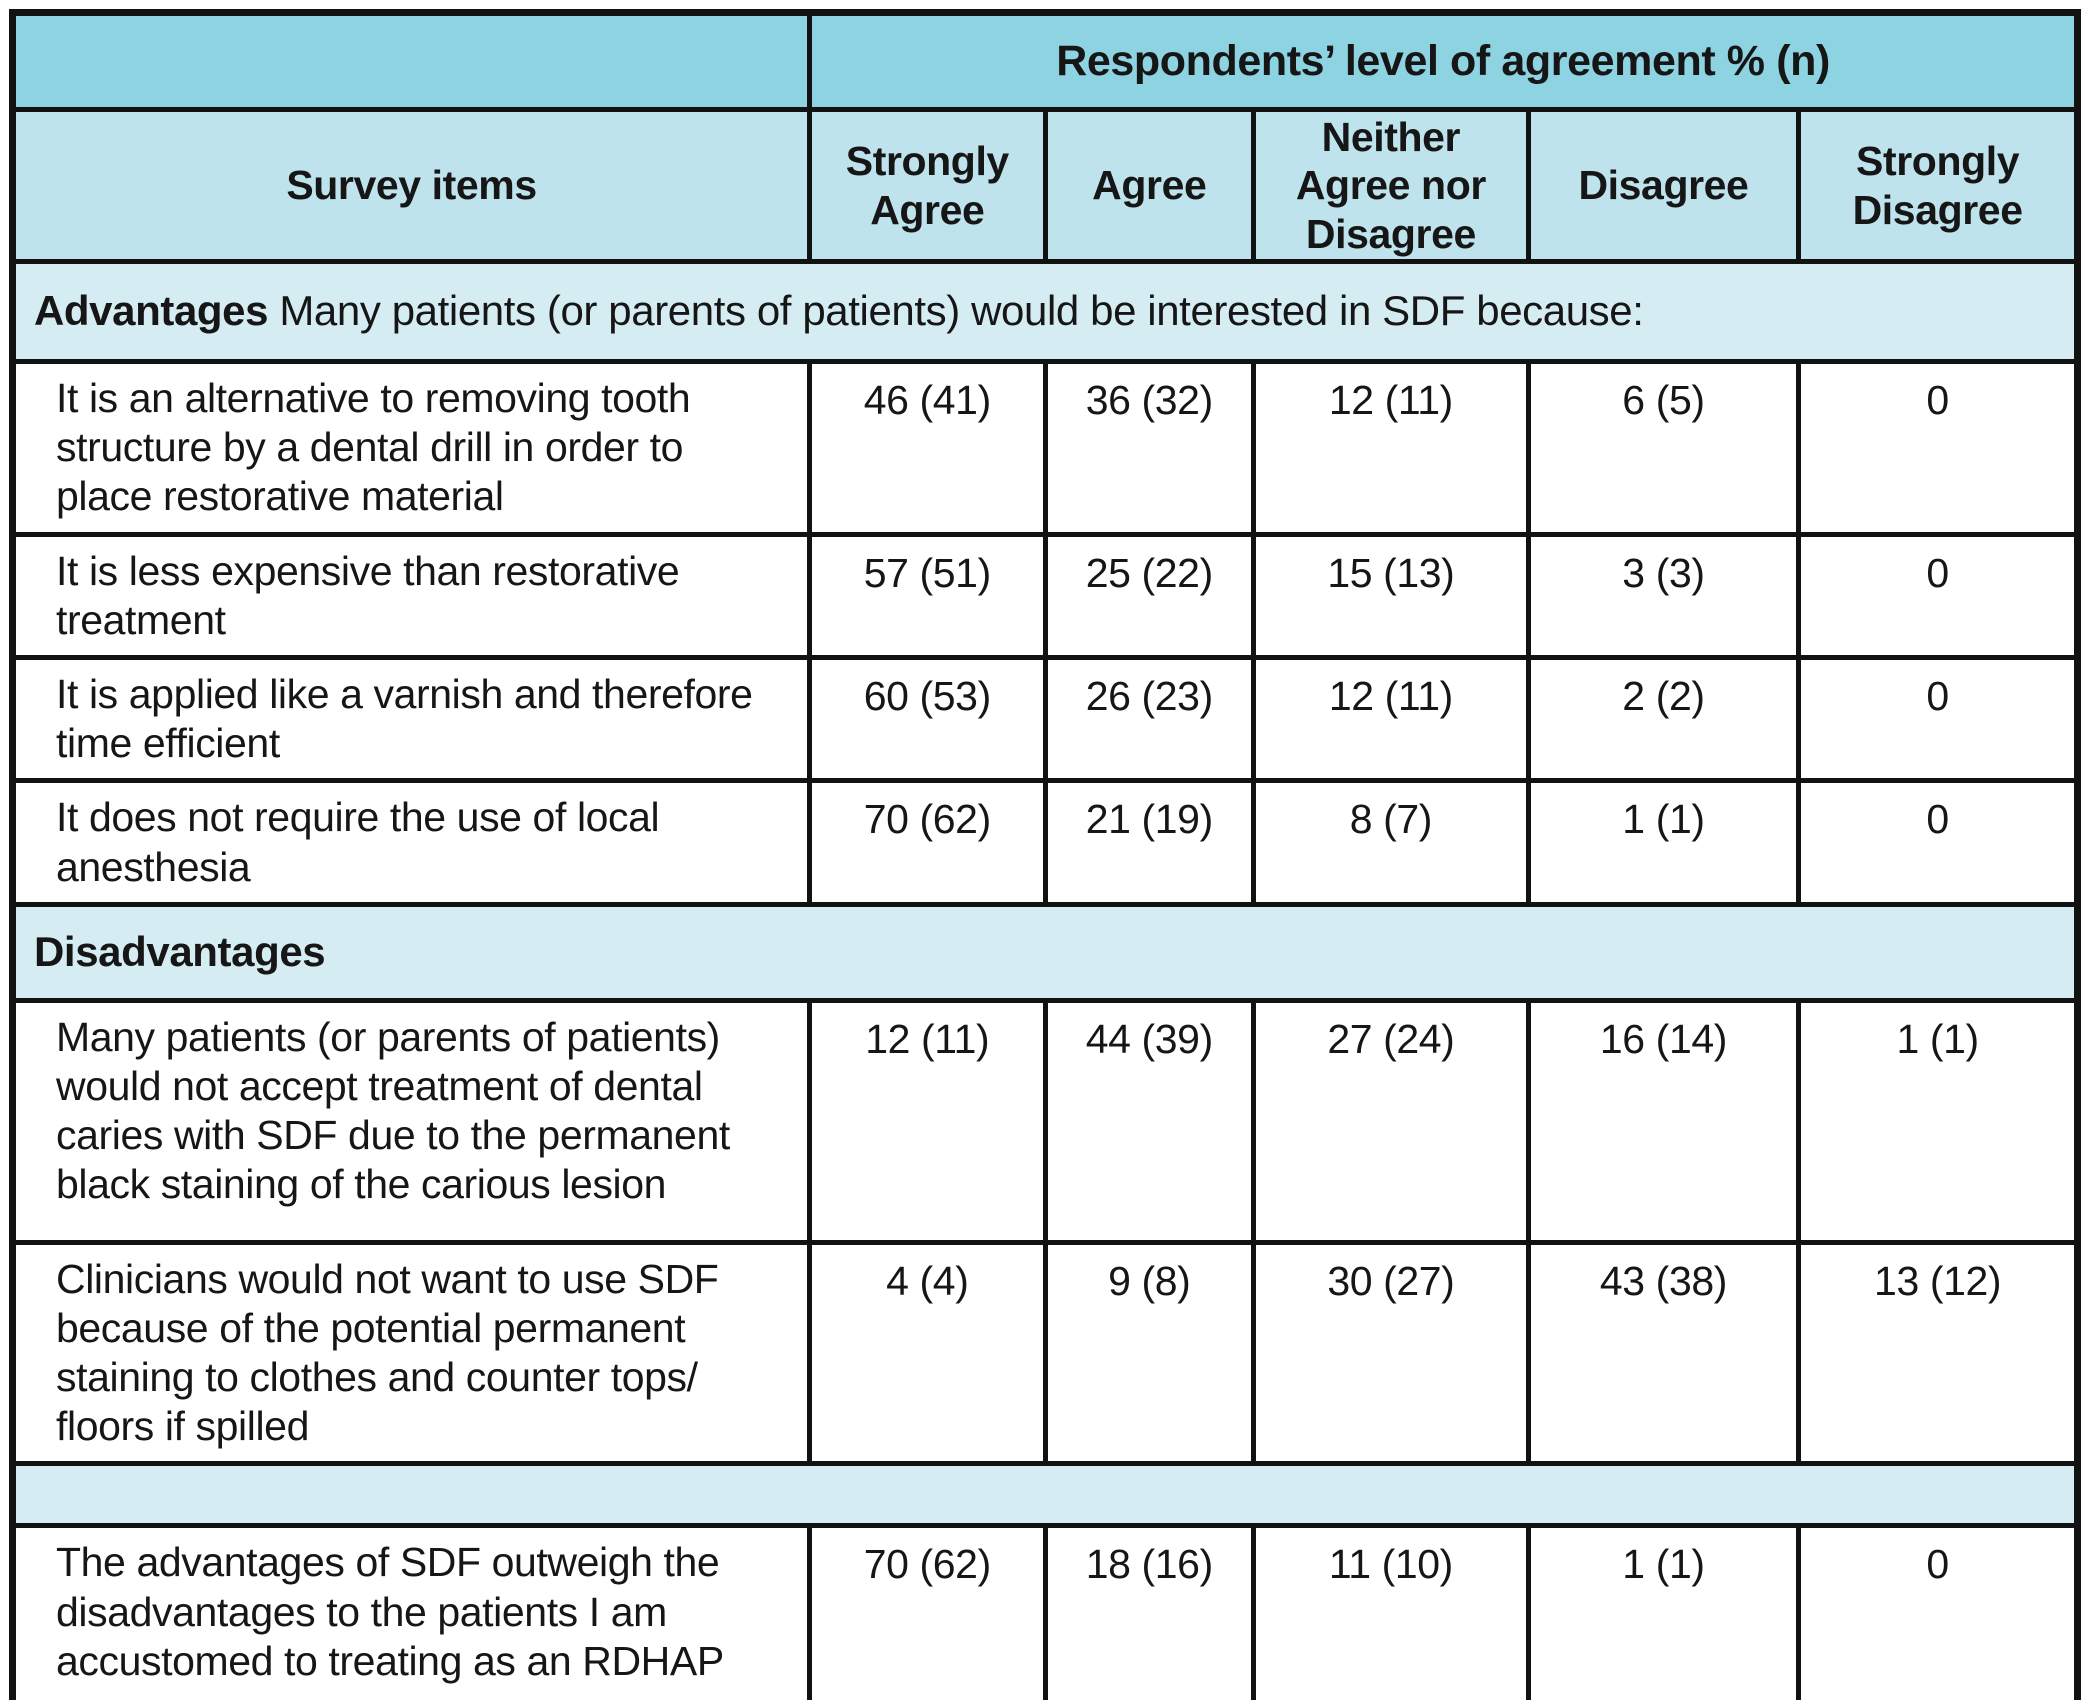  What do you see at coordinates (1663, 448) in the screenshot?
I see `value-cell: 6 (5)` at bounding box center [1663, 448].